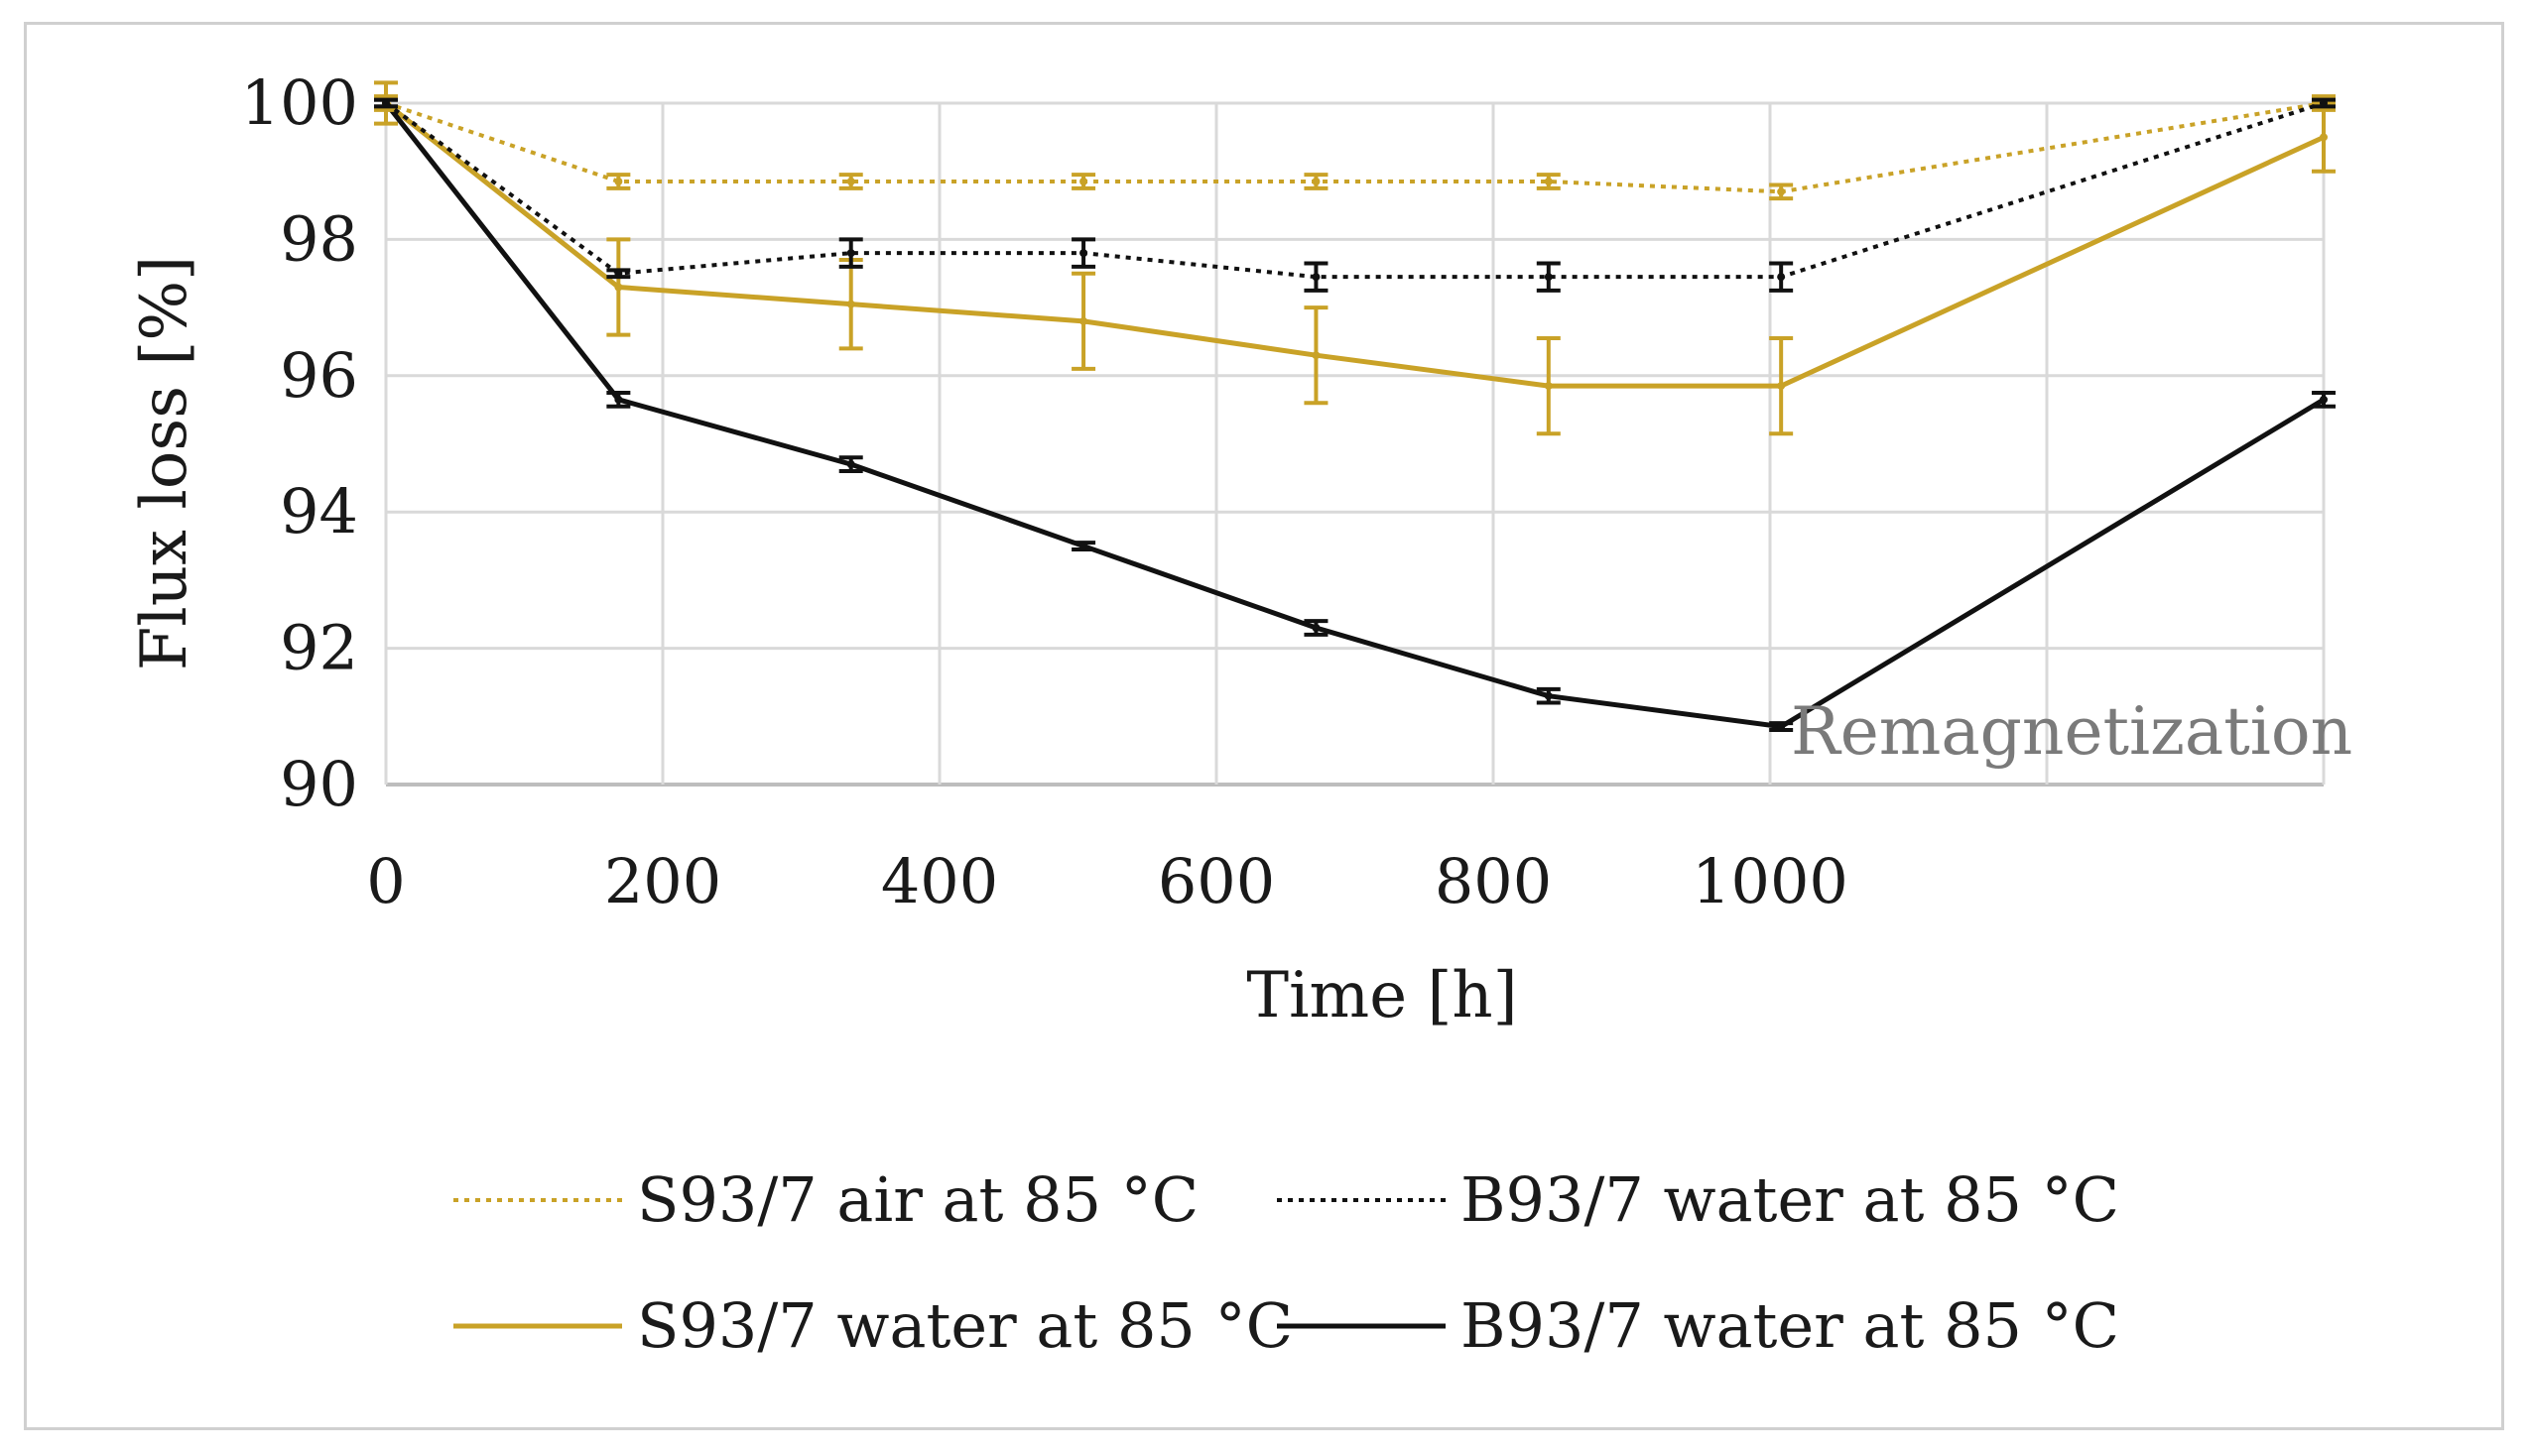 This screenshot has height=1456, width=2531. Describe the element at coordinates (319, 238) in the screenshot. I see `y-tick-label-98: 98` at that location.